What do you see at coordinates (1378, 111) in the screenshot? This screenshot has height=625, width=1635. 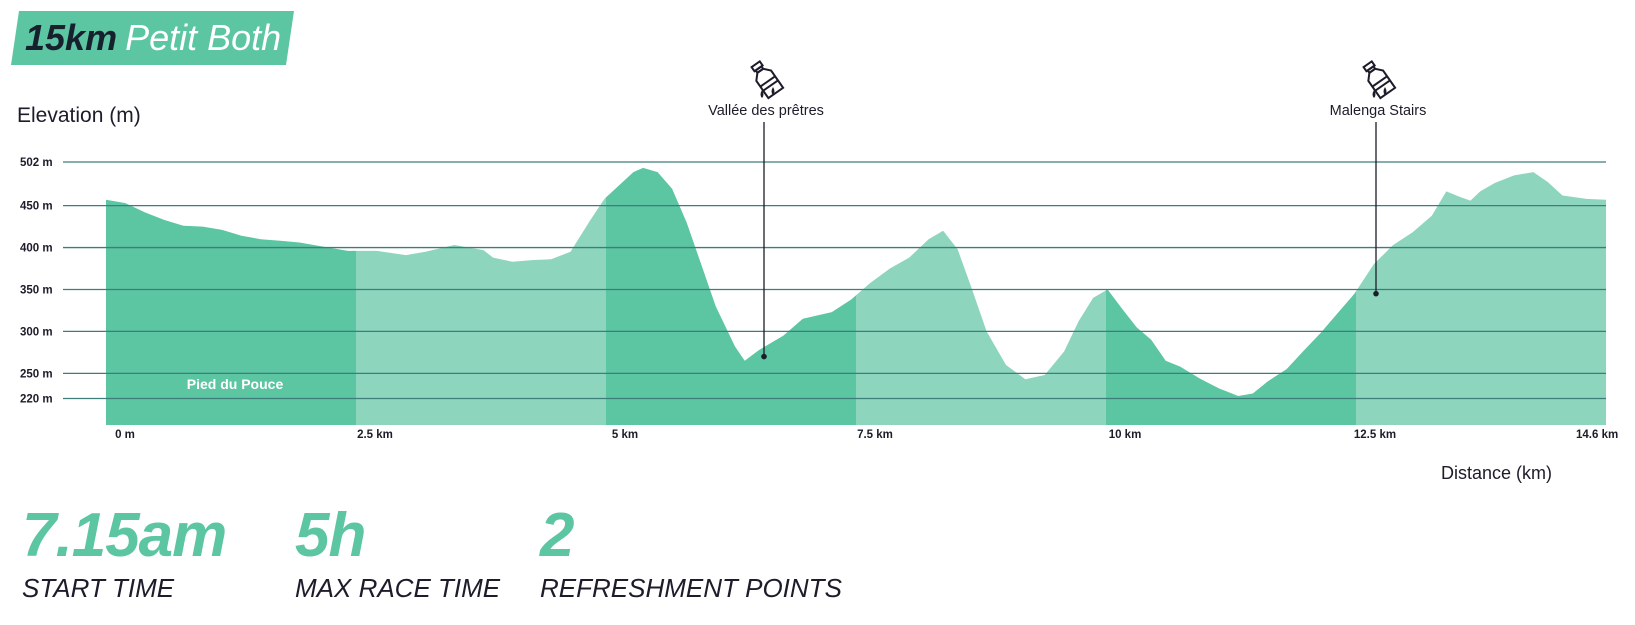 I see `annotation-label: Malenga Stairs` at bounding box center [1378, 111].